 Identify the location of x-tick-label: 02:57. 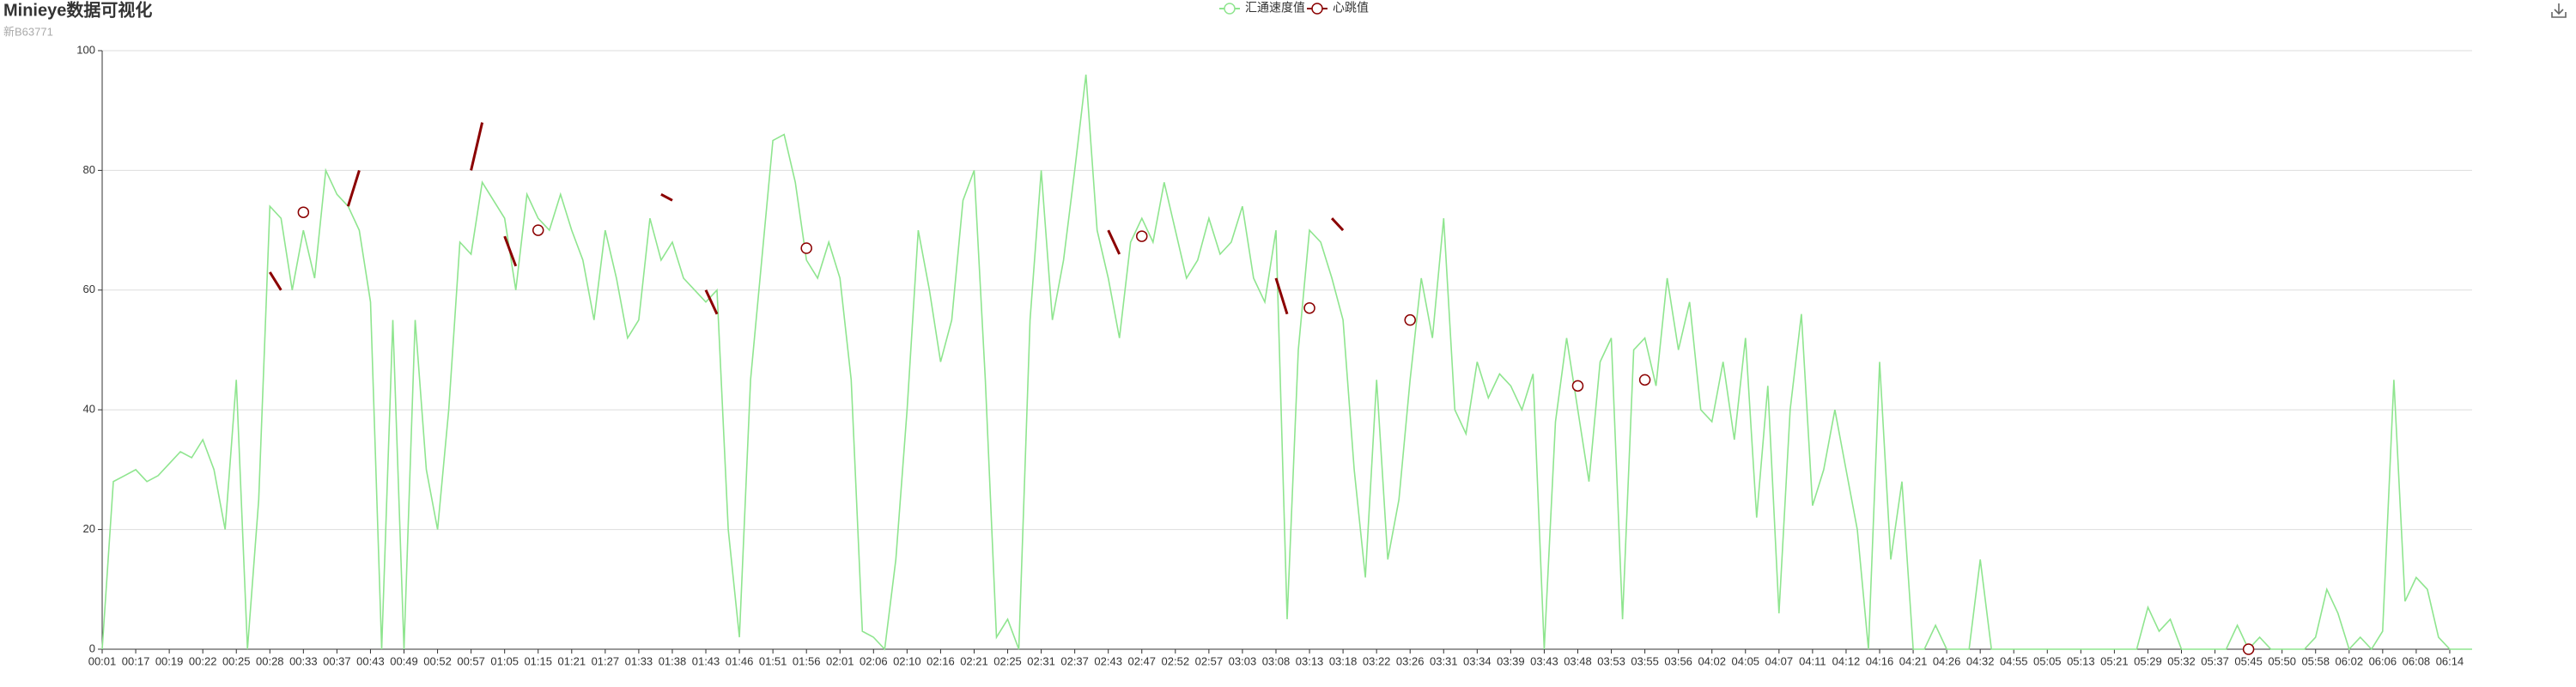
(1210, 660).